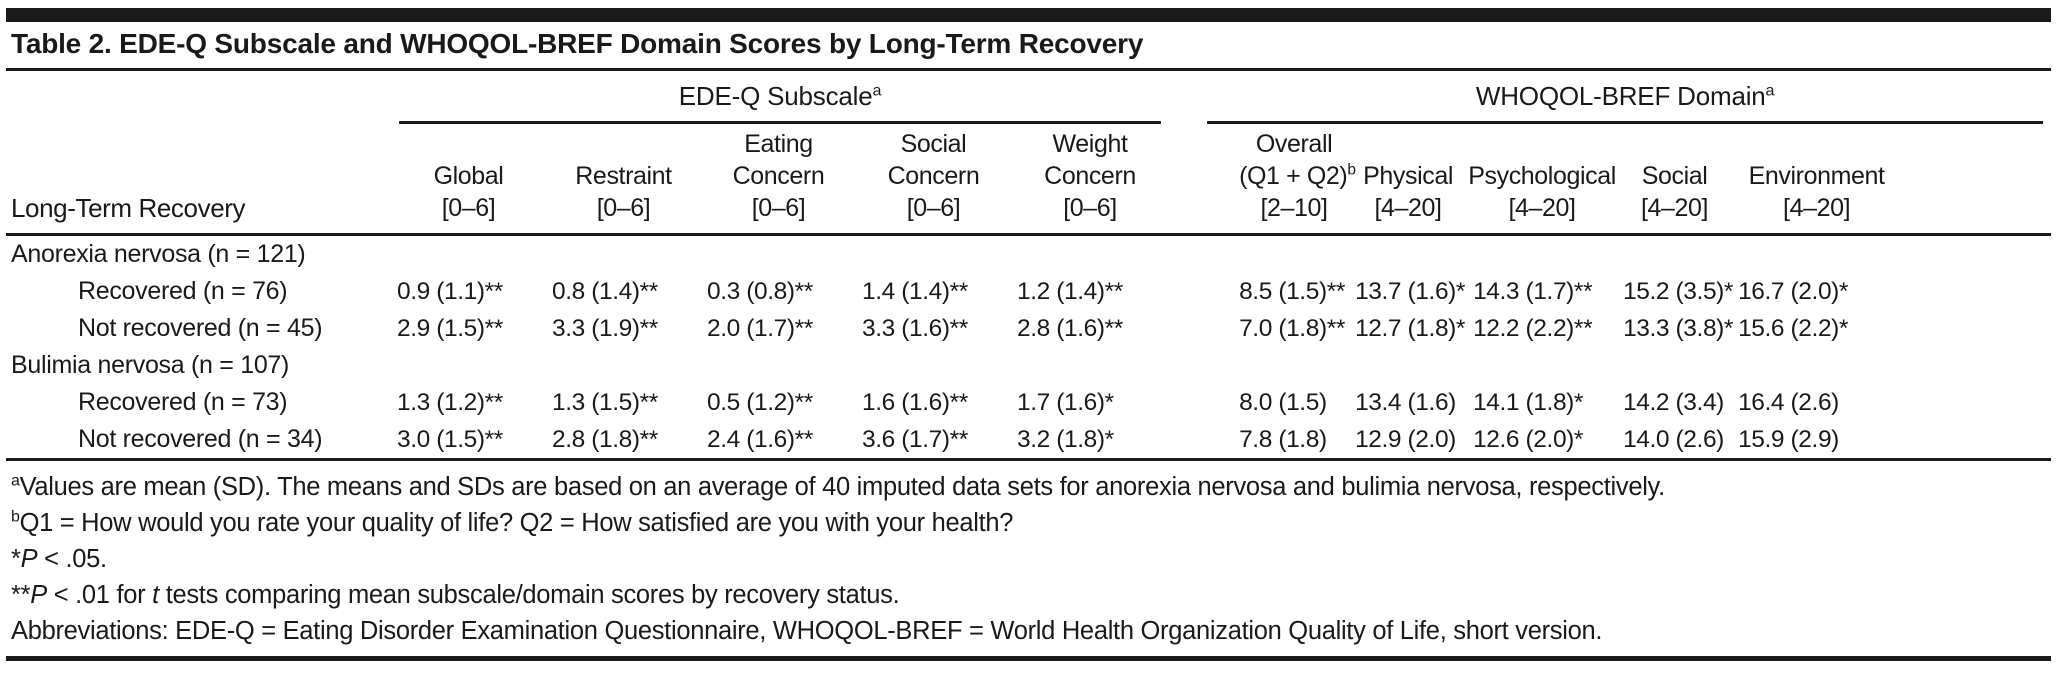  I want to click on table-cell-weight-concern: 1.7 (1.6)*, so click(1065, 402).